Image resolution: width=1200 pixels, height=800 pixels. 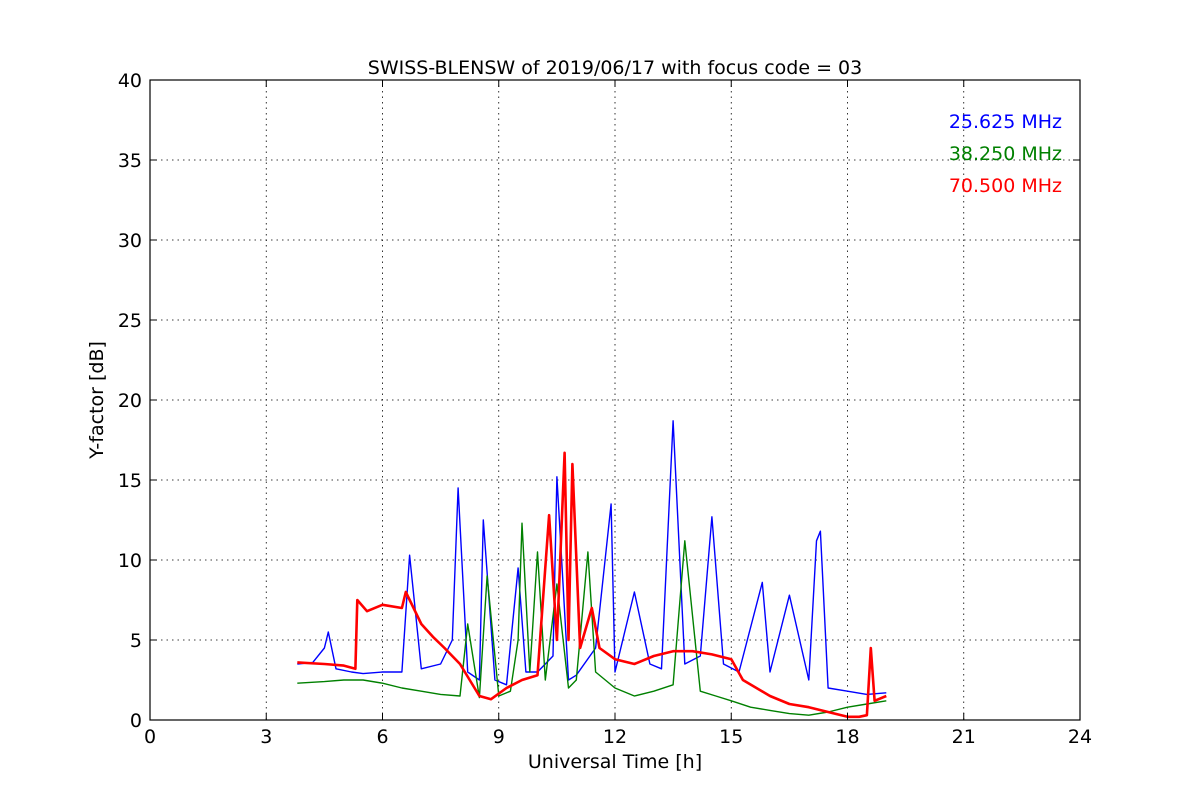 I want to click on y-tick-label-6: 30, so click(x=130, y=241).